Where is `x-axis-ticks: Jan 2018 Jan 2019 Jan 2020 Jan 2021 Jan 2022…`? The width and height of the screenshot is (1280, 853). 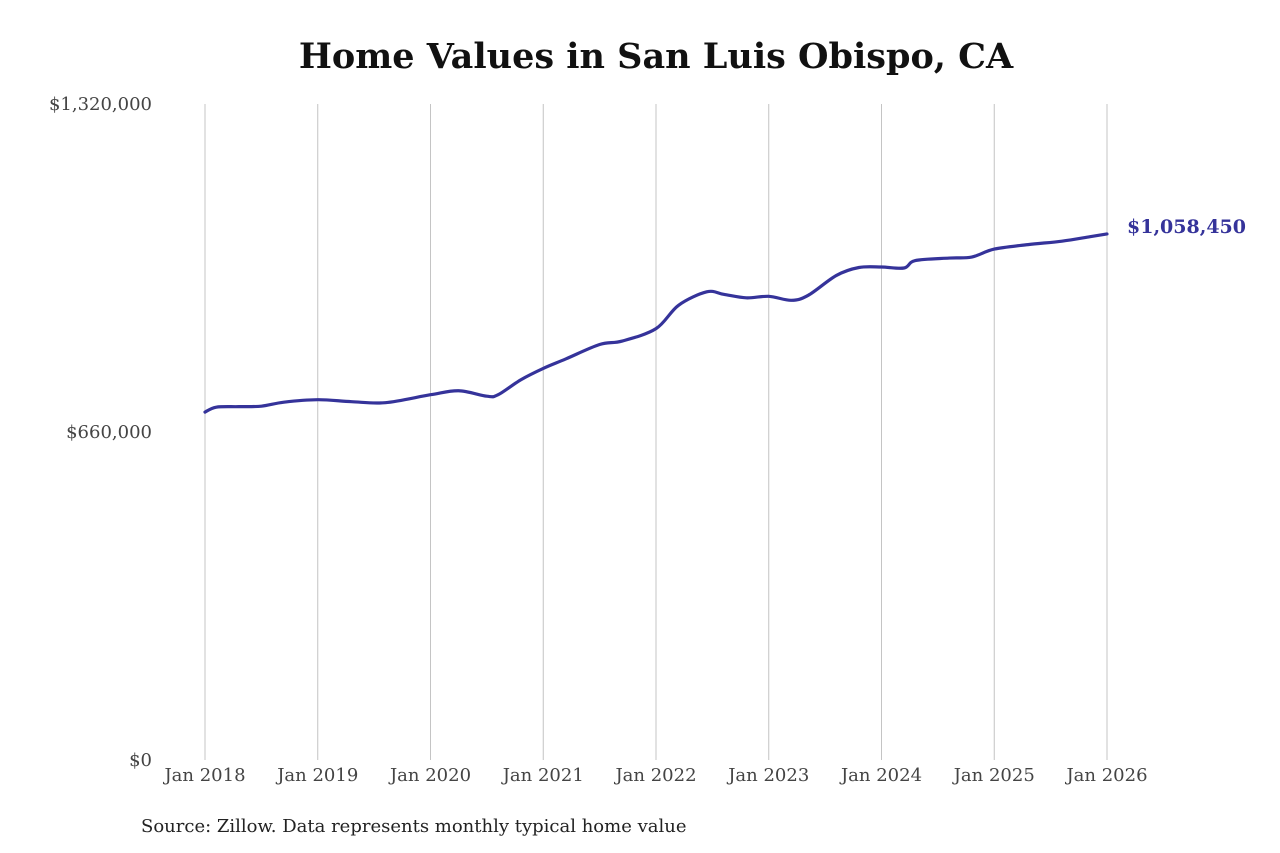 x-axis-ticks: Jan 2018 Jan 2019 Jan 2020 Jan 2021 Jan 2022… is located at coordinates (654, 775).